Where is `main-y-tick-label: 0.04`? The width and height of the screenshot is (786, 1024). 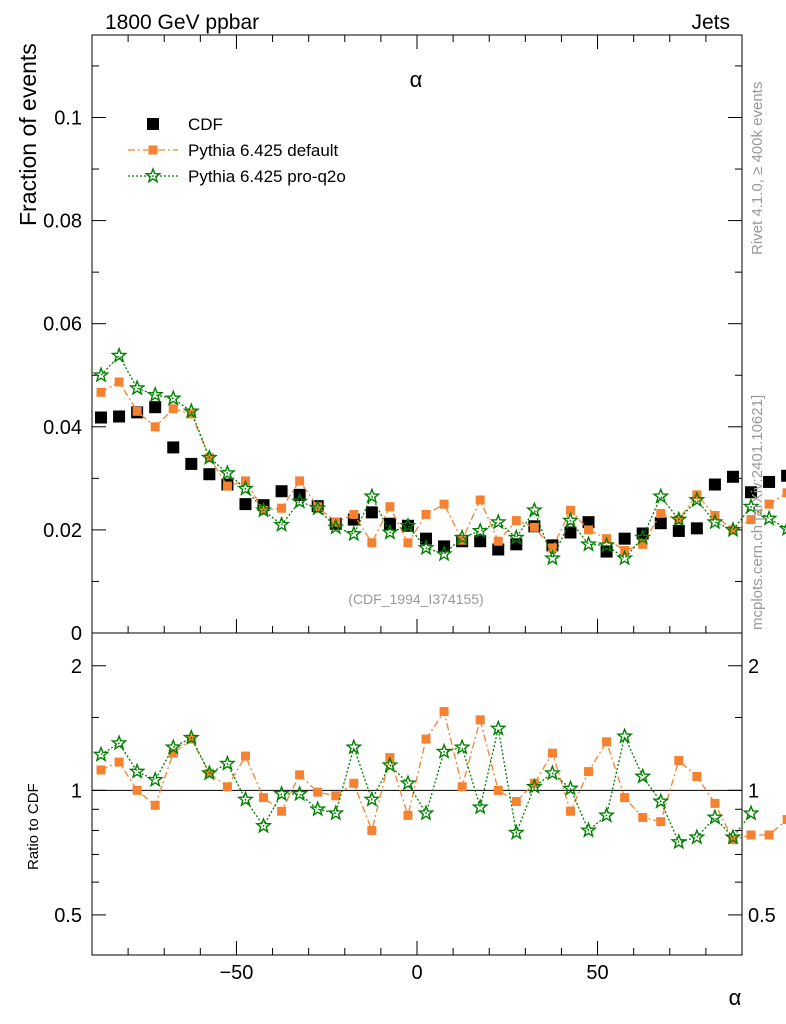 main-y-tick-label: 0.04 is located at coordinates (62, 428).